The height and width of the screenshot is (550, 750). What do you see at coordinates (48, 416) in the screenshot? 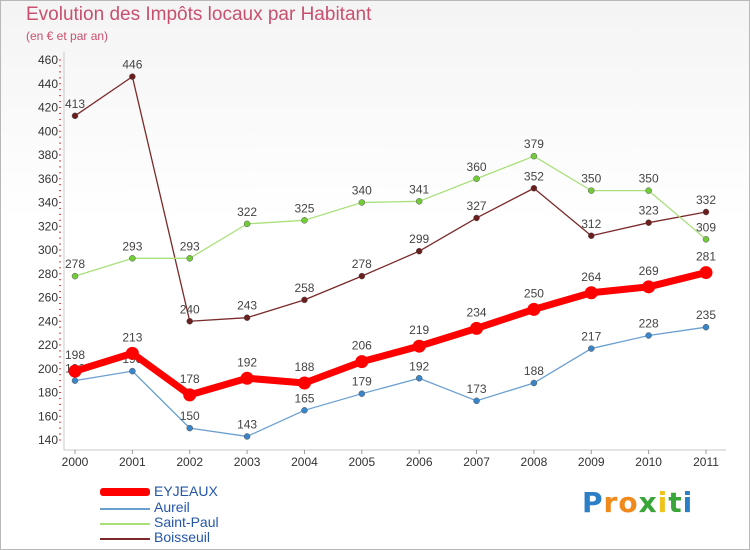
I see `y-tick-label: 160` at bounding box center [48, 416].